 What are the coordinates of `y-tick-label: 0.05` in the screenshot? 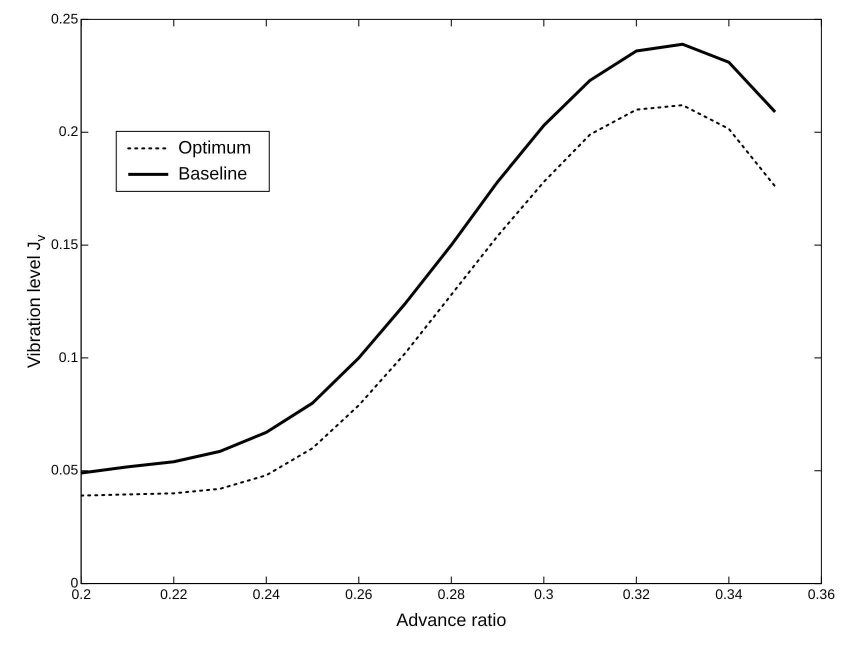 It's located at (64, 470).